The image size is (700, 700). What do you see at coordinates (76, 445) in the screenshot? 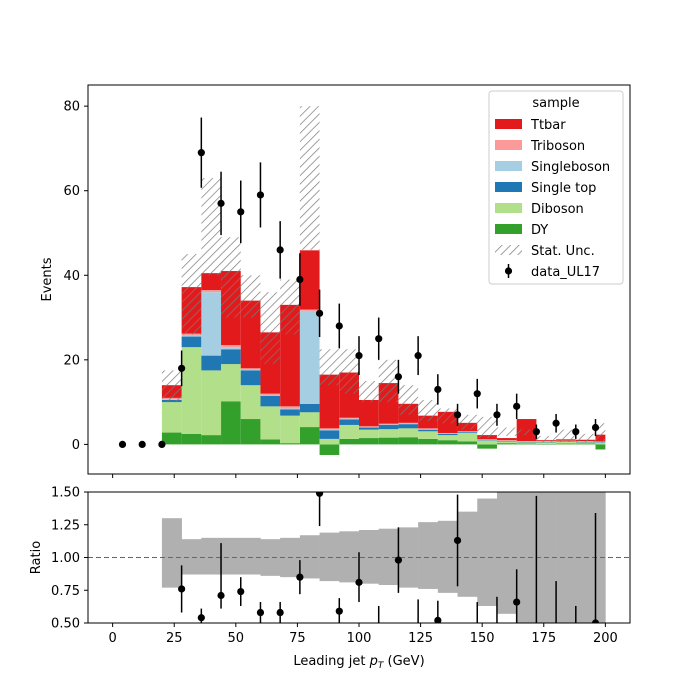
I see `y-tick-label: 0` at bounding box center [76, 445].